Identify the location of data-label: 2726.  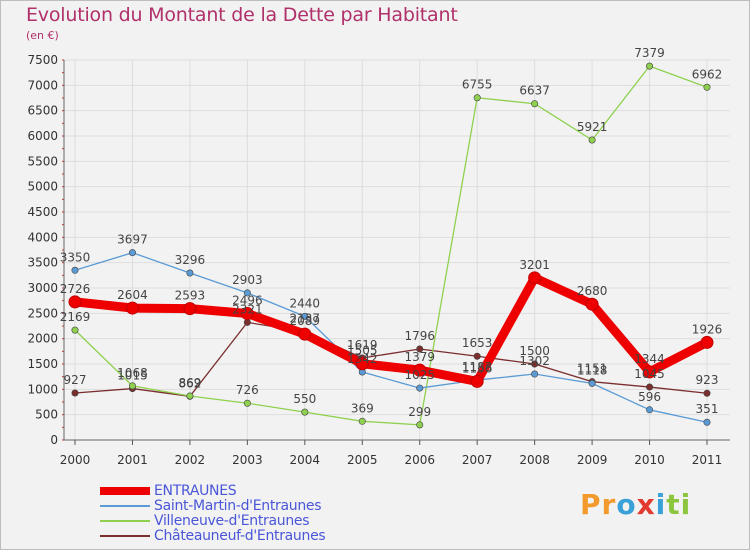
(75, 289).